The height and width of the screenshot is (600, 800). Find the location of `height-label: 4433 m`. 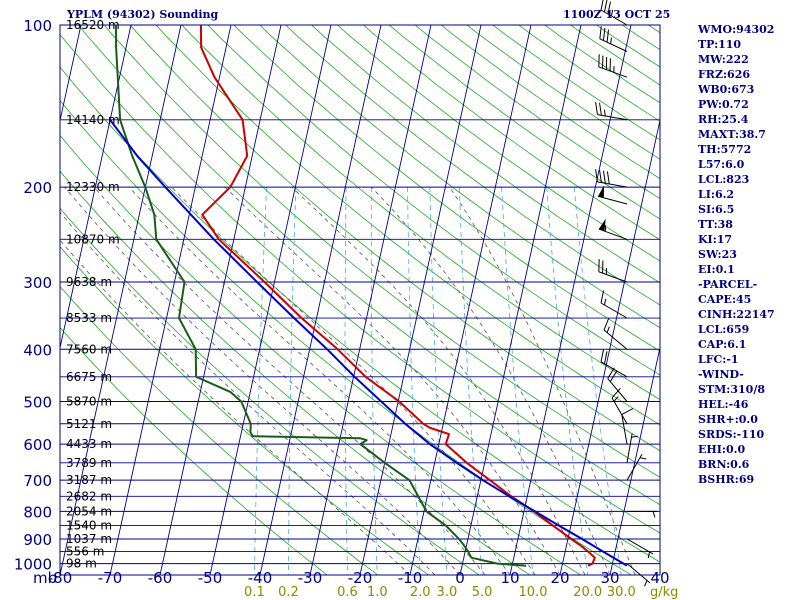

height-label: 4433 m is located at coordinates (89, 444).